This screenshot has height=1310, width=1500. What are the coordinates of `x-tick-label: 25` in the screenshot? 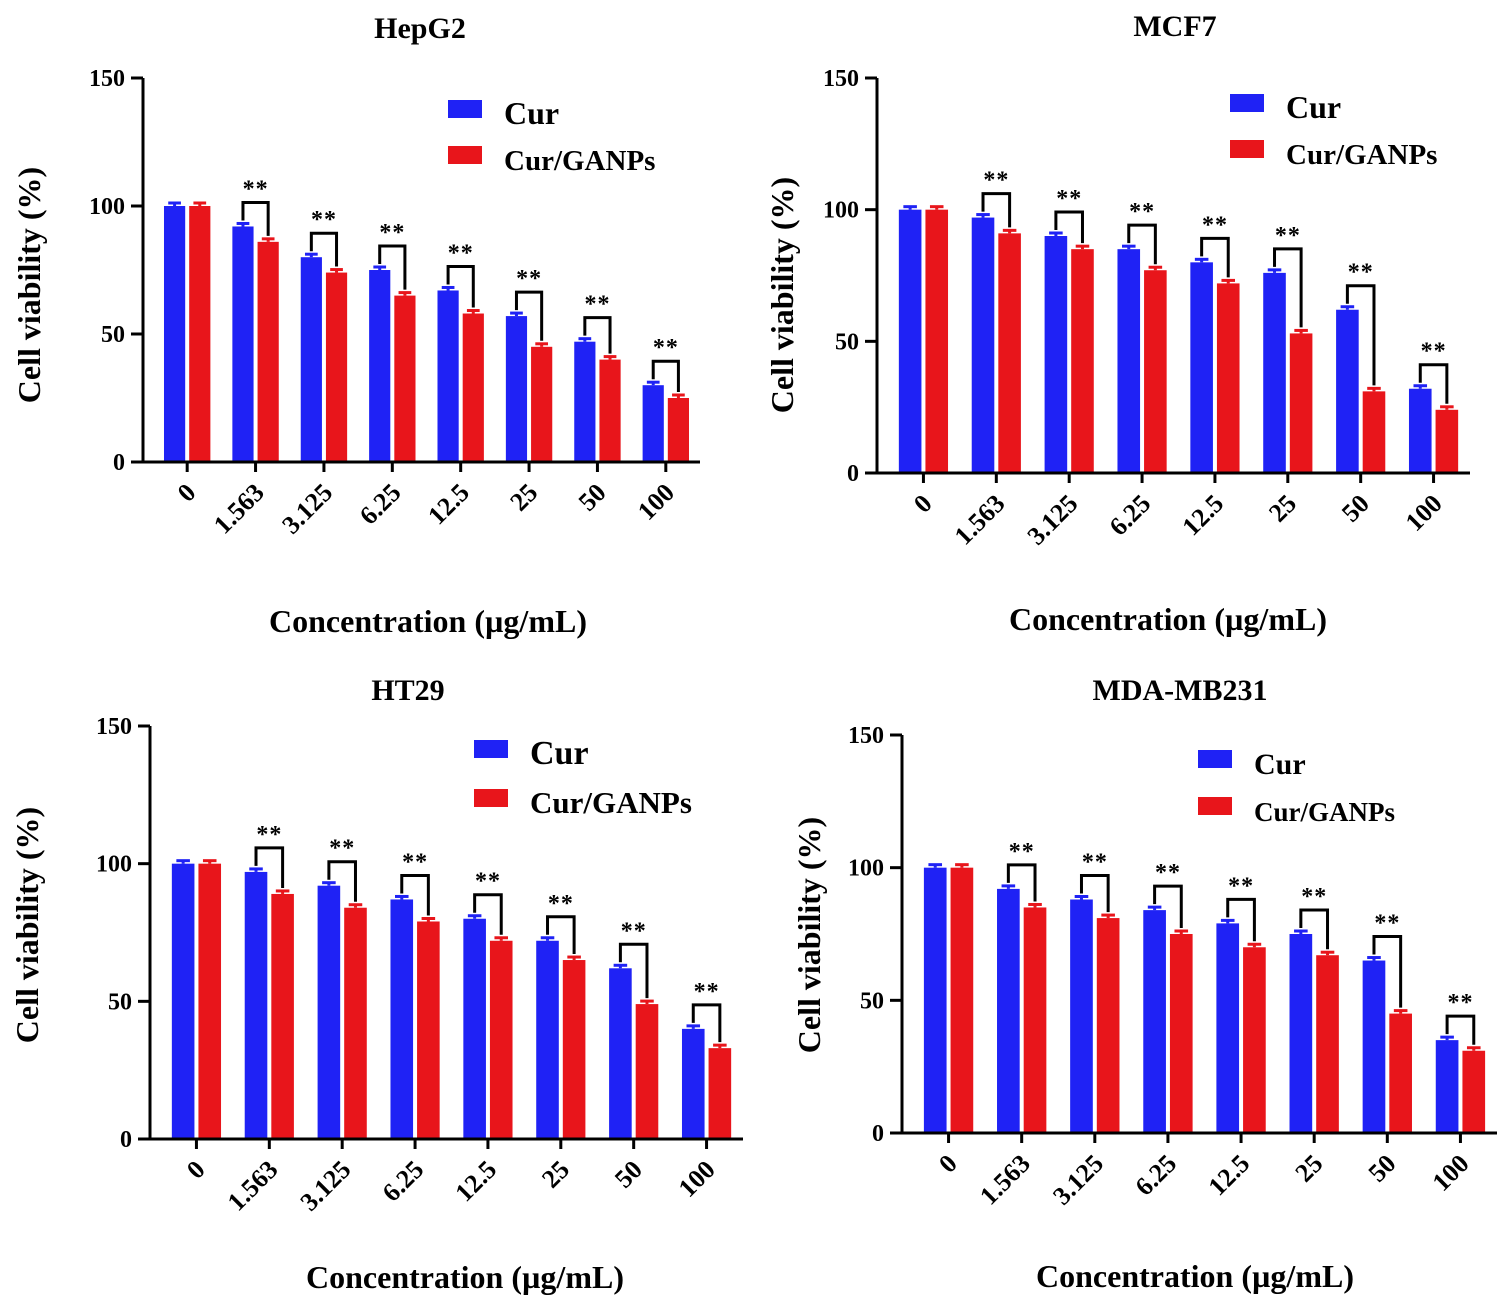 It's located at (1282, 508).